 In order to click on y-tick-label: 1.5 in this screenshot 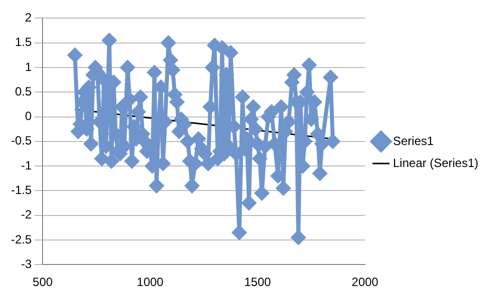, I will do `click(23, 42)`.